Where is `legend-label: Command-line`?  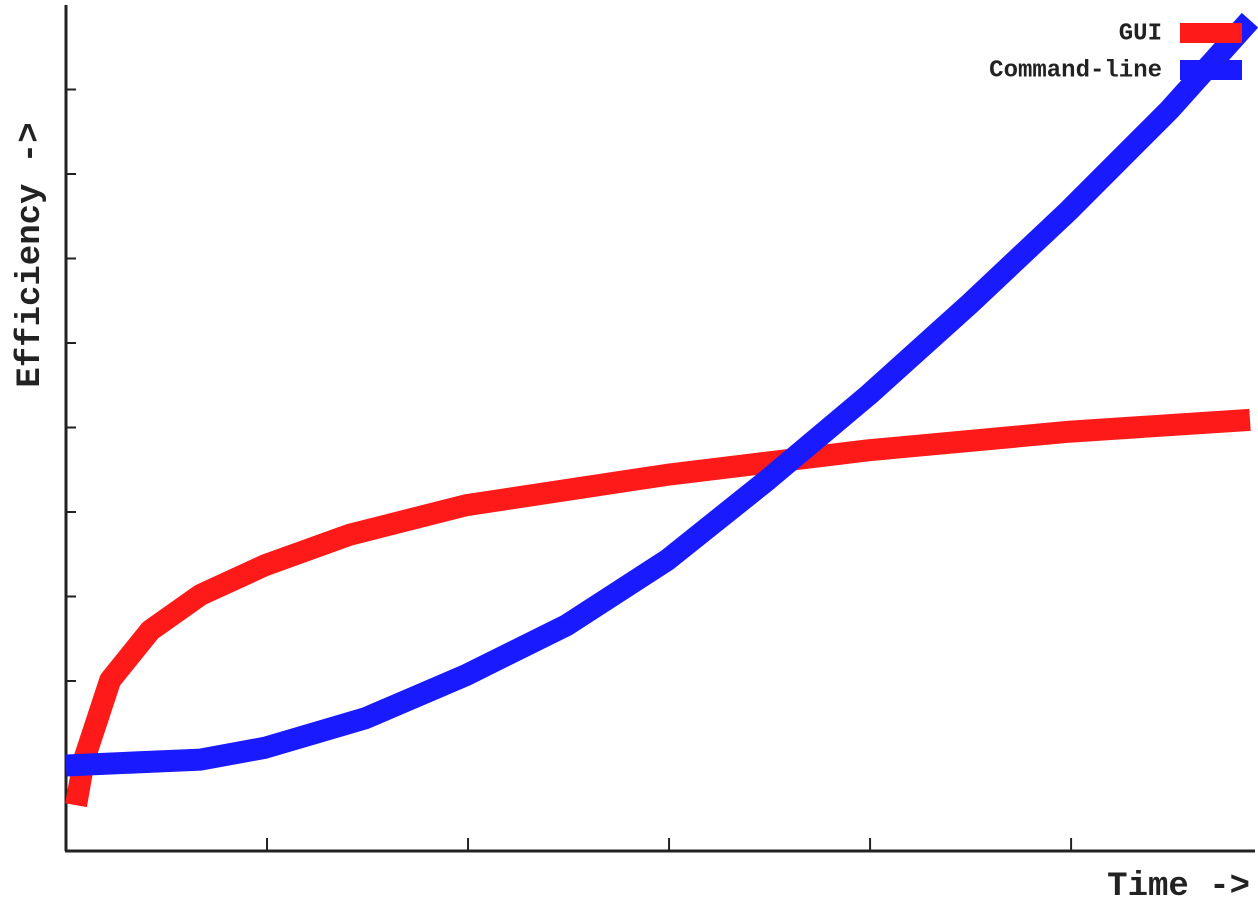
legend-label: Command-line is located at coordinates (1075, 70).